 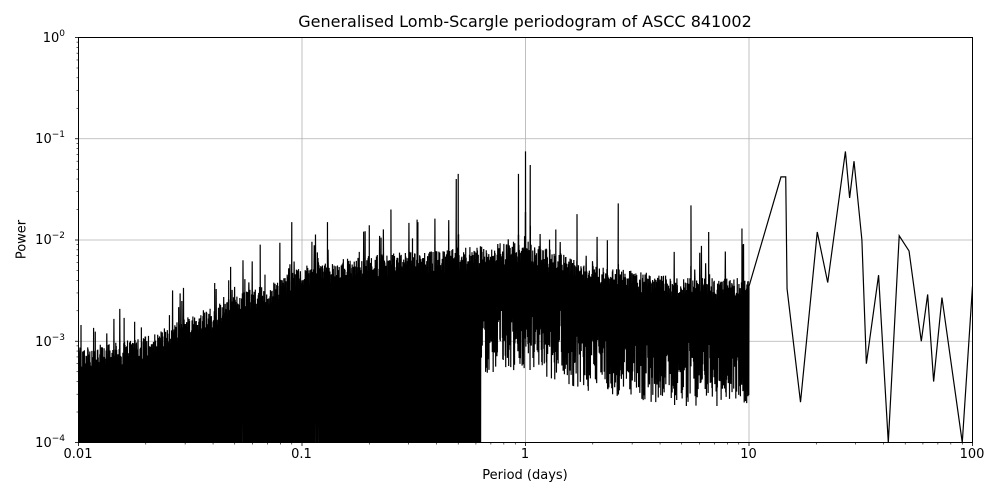 I want to click on x-axis-label: Period (days), so click(x=525, y=475).